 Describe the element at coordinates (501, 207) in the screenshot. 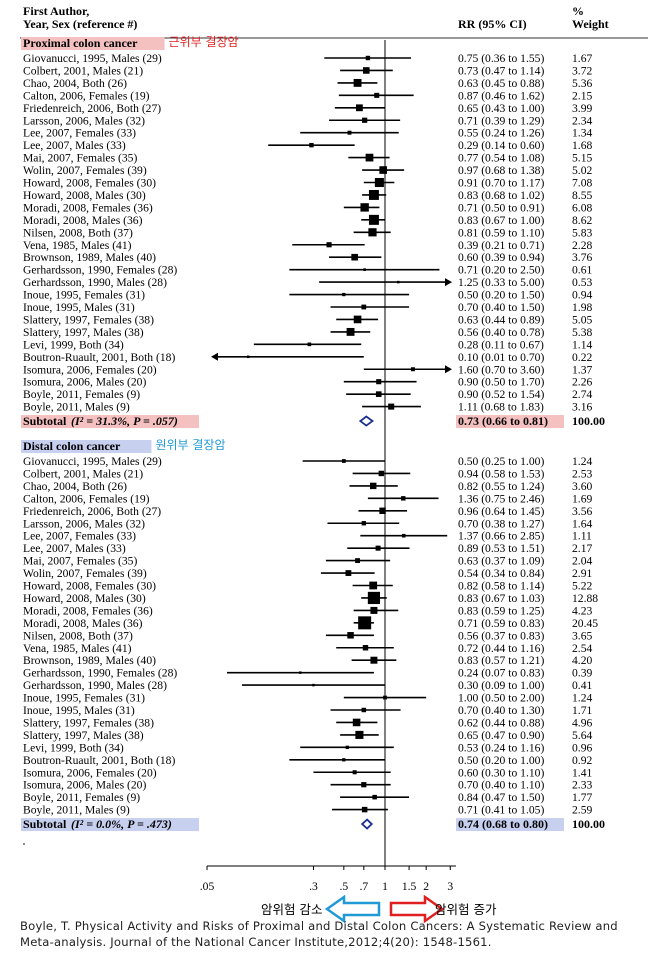

I see `study-ci-text: 0.71 (0.50 to 0.91)` at that location.